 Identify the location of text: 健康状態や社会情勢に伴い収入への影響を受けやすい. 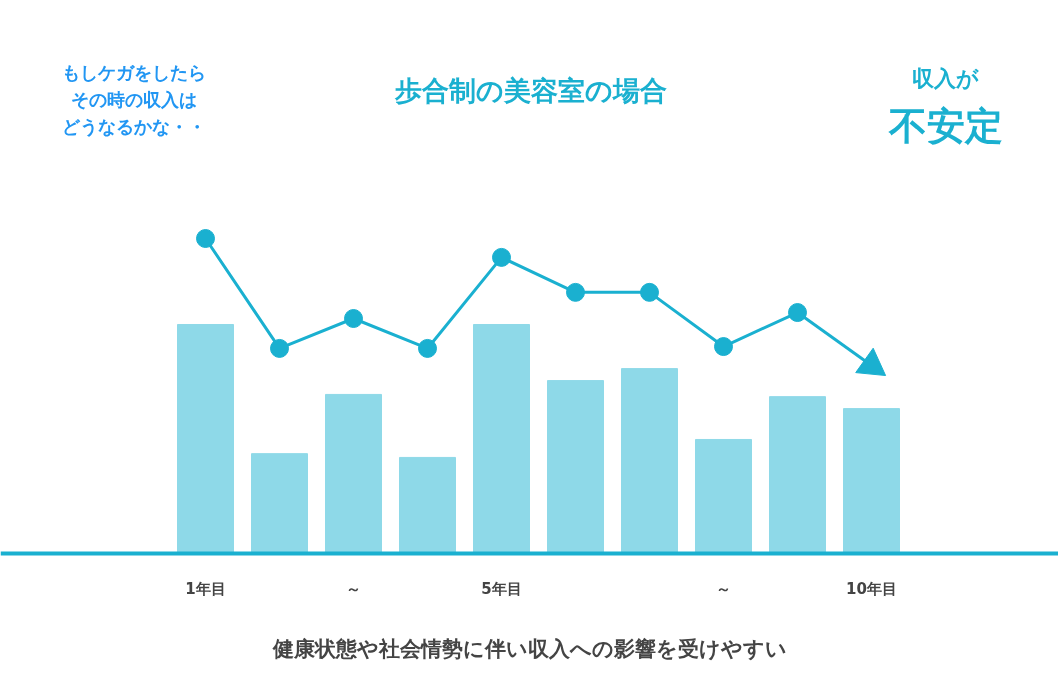
(529, 648).